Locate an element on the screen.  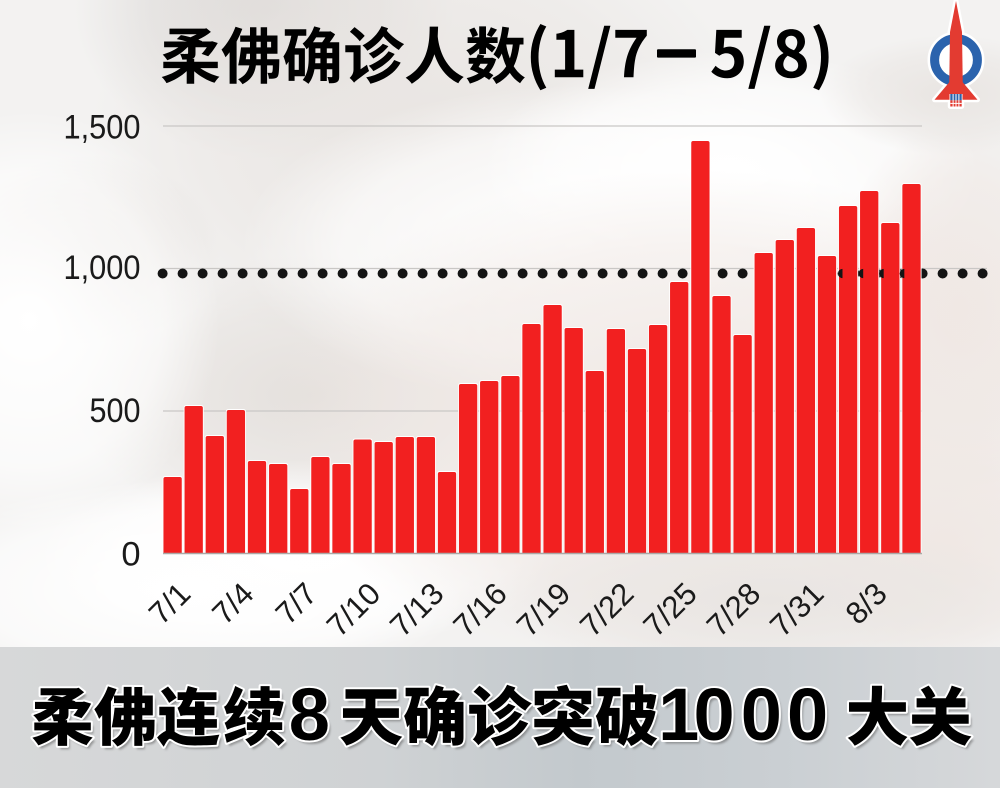
svg-text: 500 is located at coordinates (115, 411).